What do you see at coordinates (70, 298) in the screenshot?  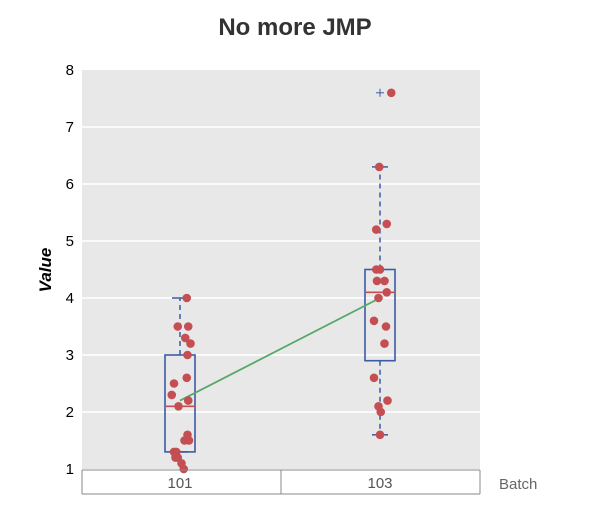 I see `y-tick-label: 4` at bounding box center [70, 298].